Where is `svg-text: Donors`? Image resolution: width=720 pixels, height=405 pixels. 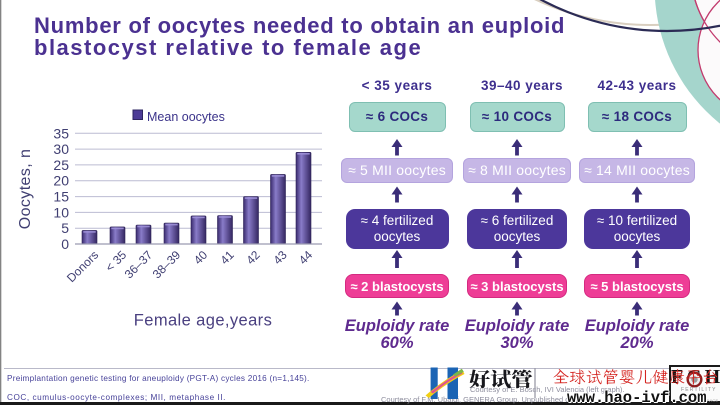 svg-text: Donors is located at coordinates (82, 266).